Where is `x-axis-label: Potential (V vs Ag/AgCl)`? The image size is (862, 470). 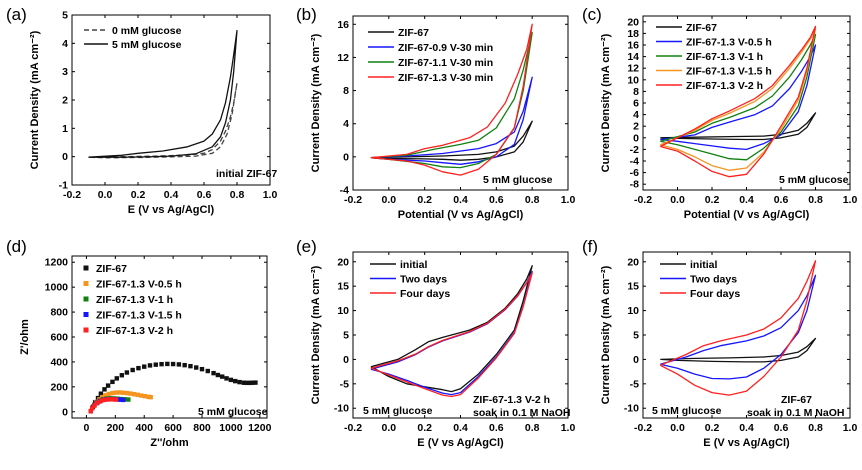
x-axis-label: Potential (V vs Ag/AgCl) is located at coordinates (461, 215).